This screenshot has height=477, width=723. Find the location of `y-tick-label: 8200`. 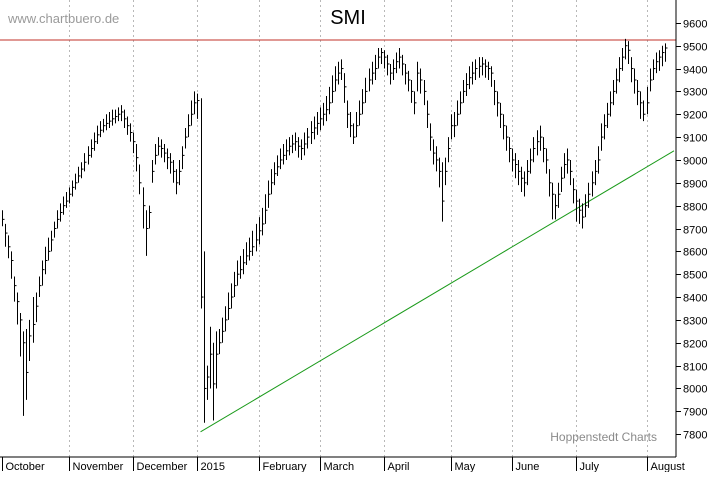

y-tick-label: 8200 is located at coordinates (695, 345).